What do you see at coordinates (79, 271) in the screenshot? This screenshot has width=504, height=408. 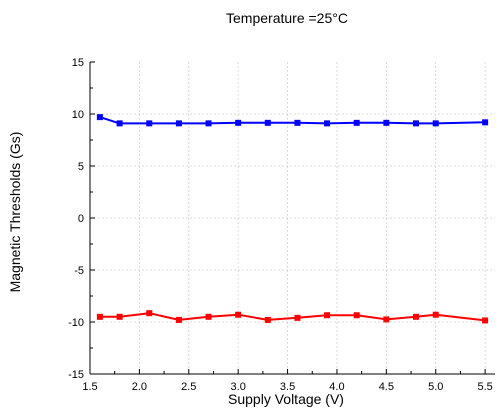 I see `y-tick-label: -5` at bounding box center [79, 271].